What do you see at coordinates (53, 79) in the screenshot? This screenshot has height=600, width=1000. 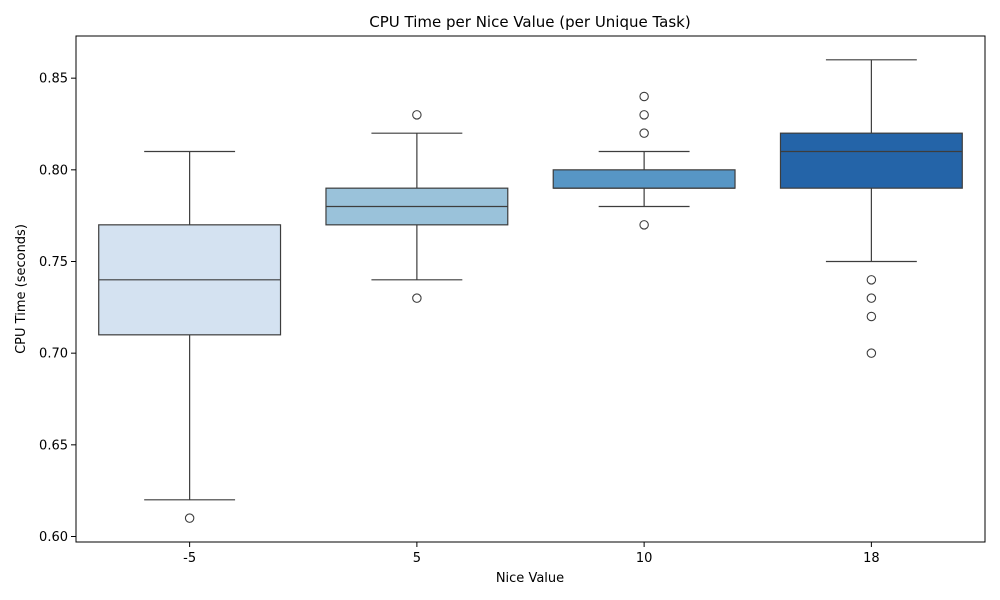 I see `y-tick-label: 0.85` at bounding box center [53, 79].